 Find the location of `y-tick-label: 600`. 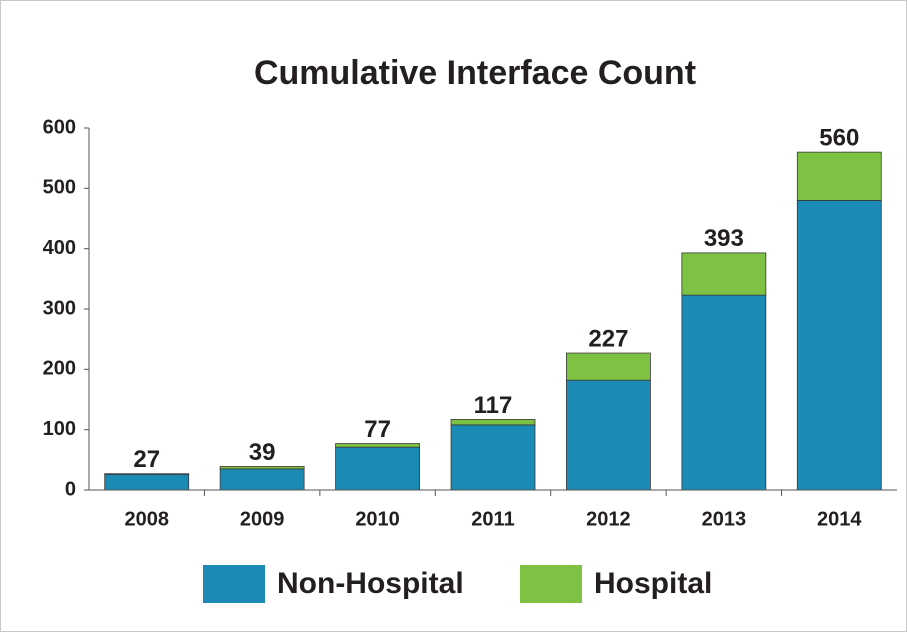

y-tick-label: 600 is located at coordinates (59, 127).